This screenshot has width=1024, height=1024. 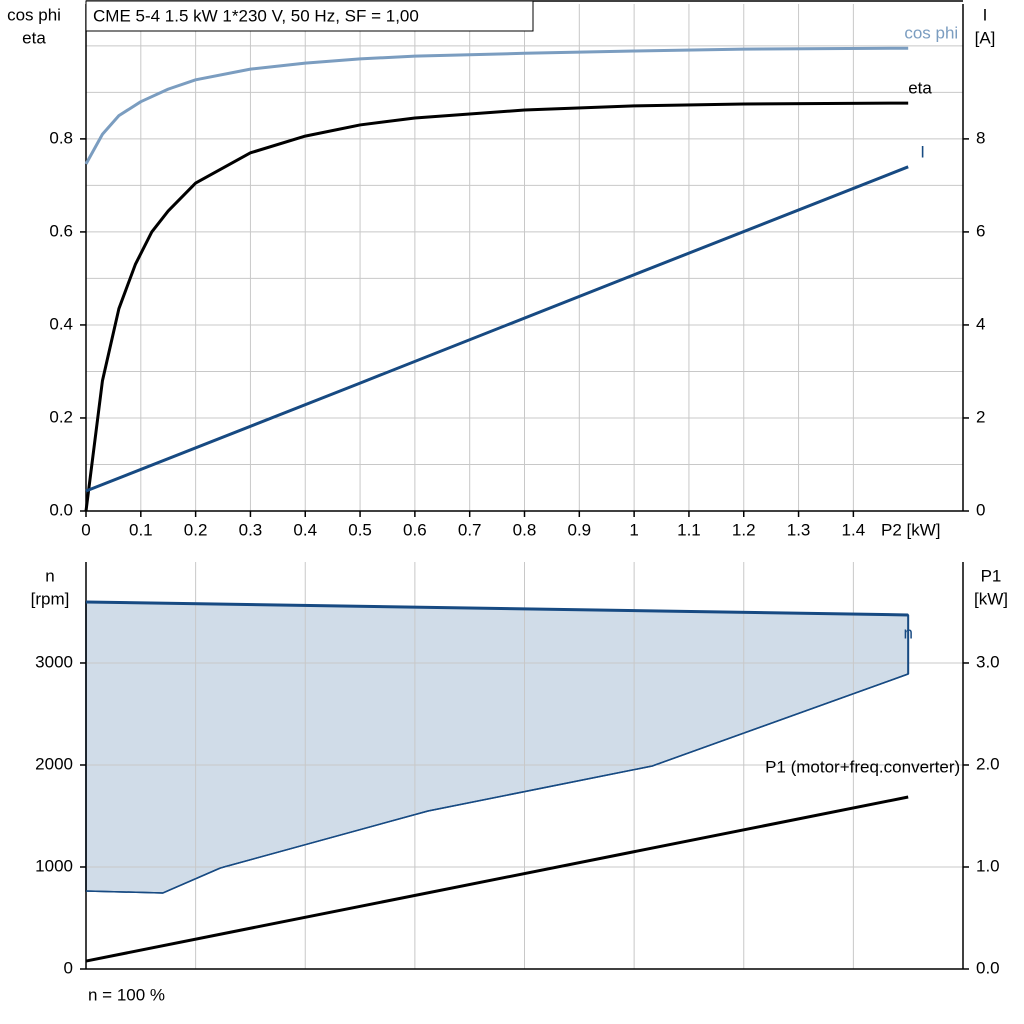 What do you see at coordinates (980, 230) in the screenshot?
I see `y2-tick-label: 6` at bounding box center [980, 230].